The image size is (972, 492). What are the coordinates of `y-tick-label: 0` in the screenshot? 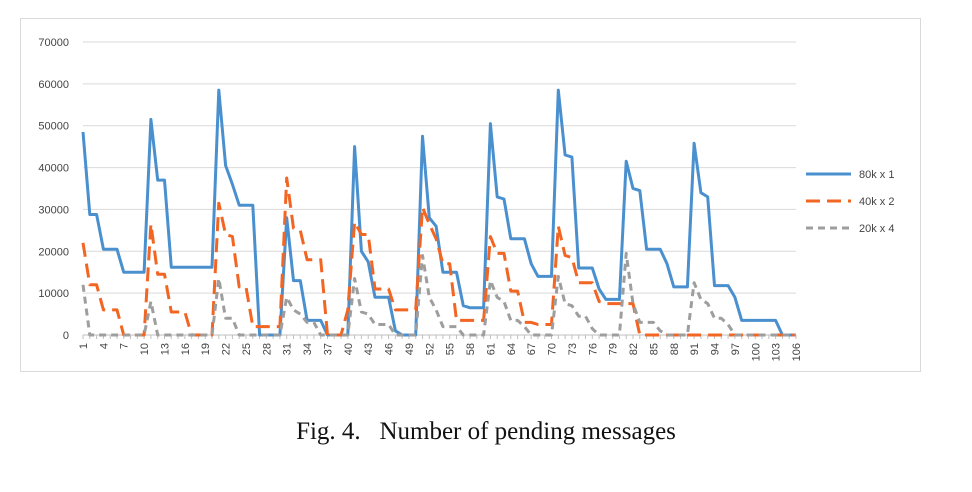 It's located at (66, 336).